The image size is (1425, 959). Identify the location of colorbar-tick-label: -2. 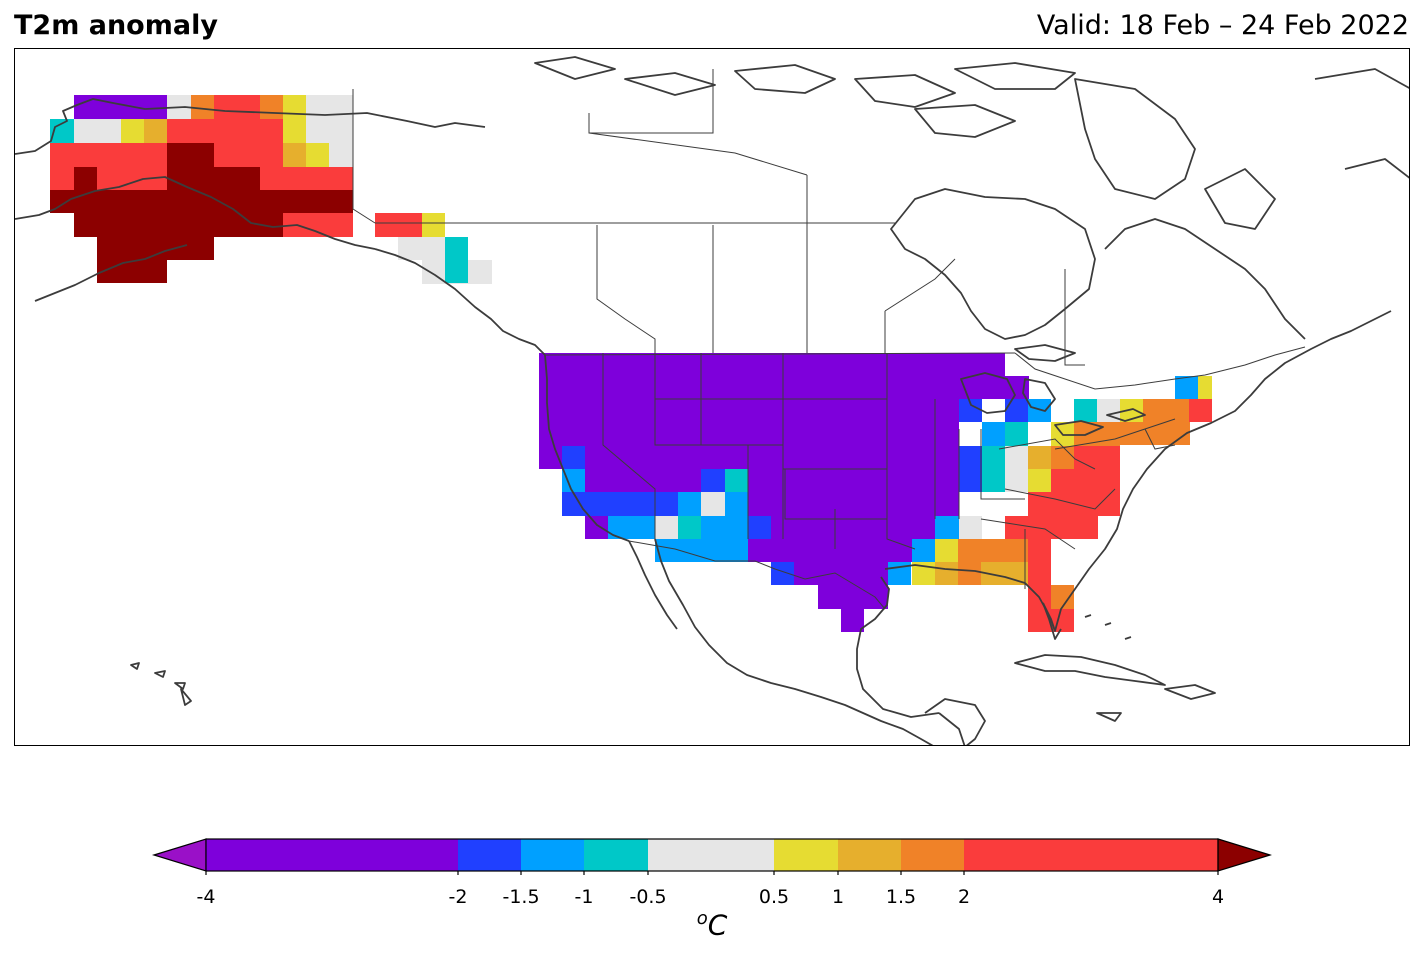
(458, 897).